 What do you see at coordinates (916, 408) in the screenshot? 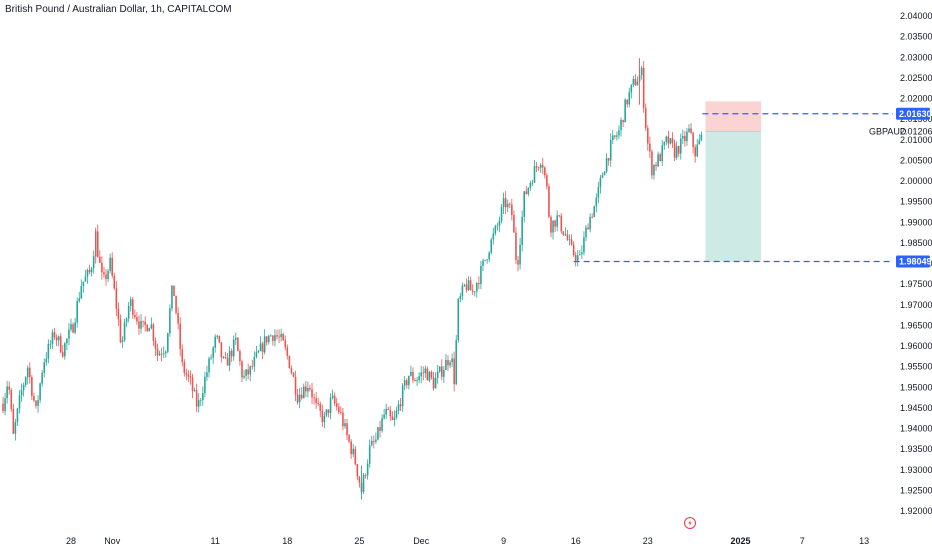
I see `price-tick-label: 1.94500` at bounding box center [916, 408].